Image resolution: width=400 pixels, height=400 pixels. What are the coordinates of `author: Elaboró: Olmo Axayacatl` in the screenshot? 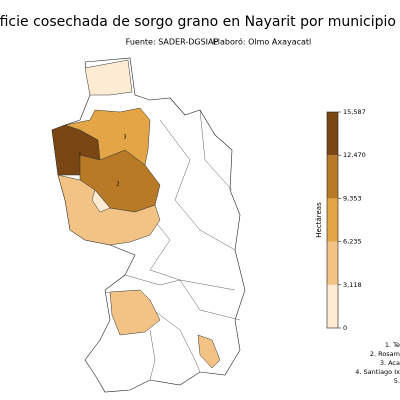 It's located at (262, 42).